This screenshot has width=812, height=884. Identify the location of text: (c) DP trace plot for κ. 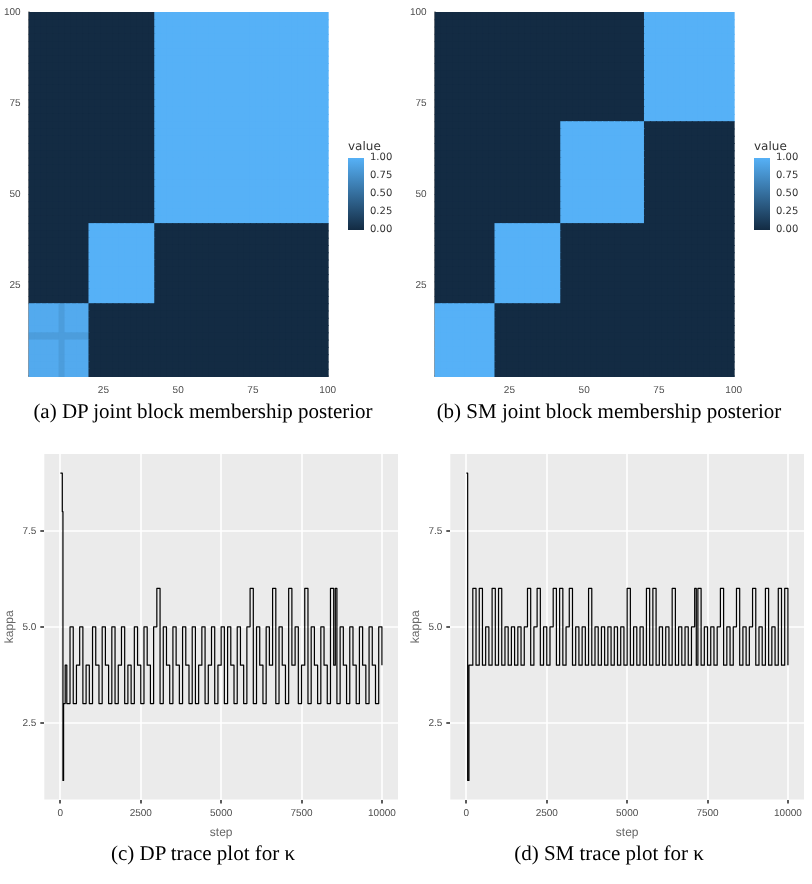
(203, 855).